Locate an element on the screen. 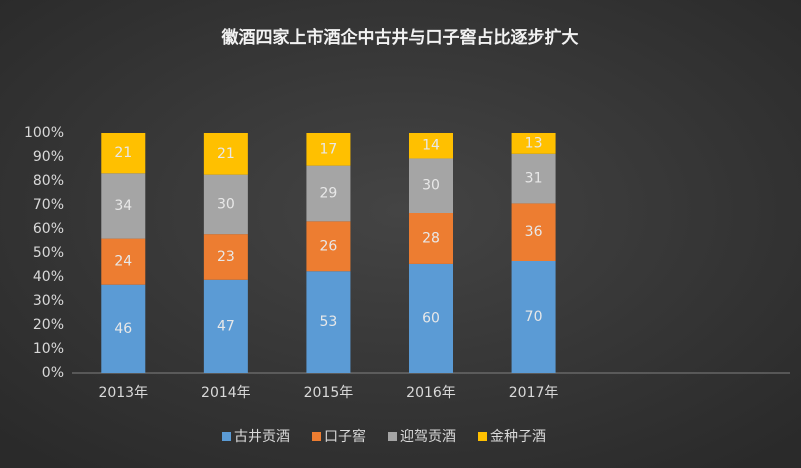  y-tick-label: 0% is located at coordinates (53, 373).